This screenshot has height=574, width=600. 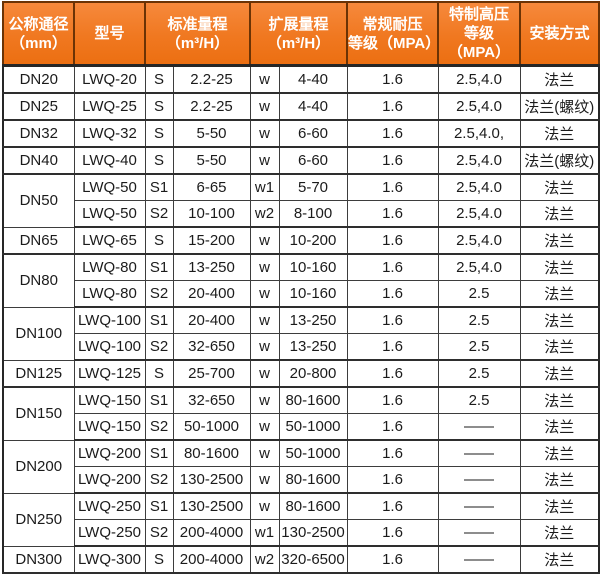 I want to click on table-row: LWQ-200 S2 130-2500 w 80-1600 1.6 —— 法兰, so click(x=301, y=480).